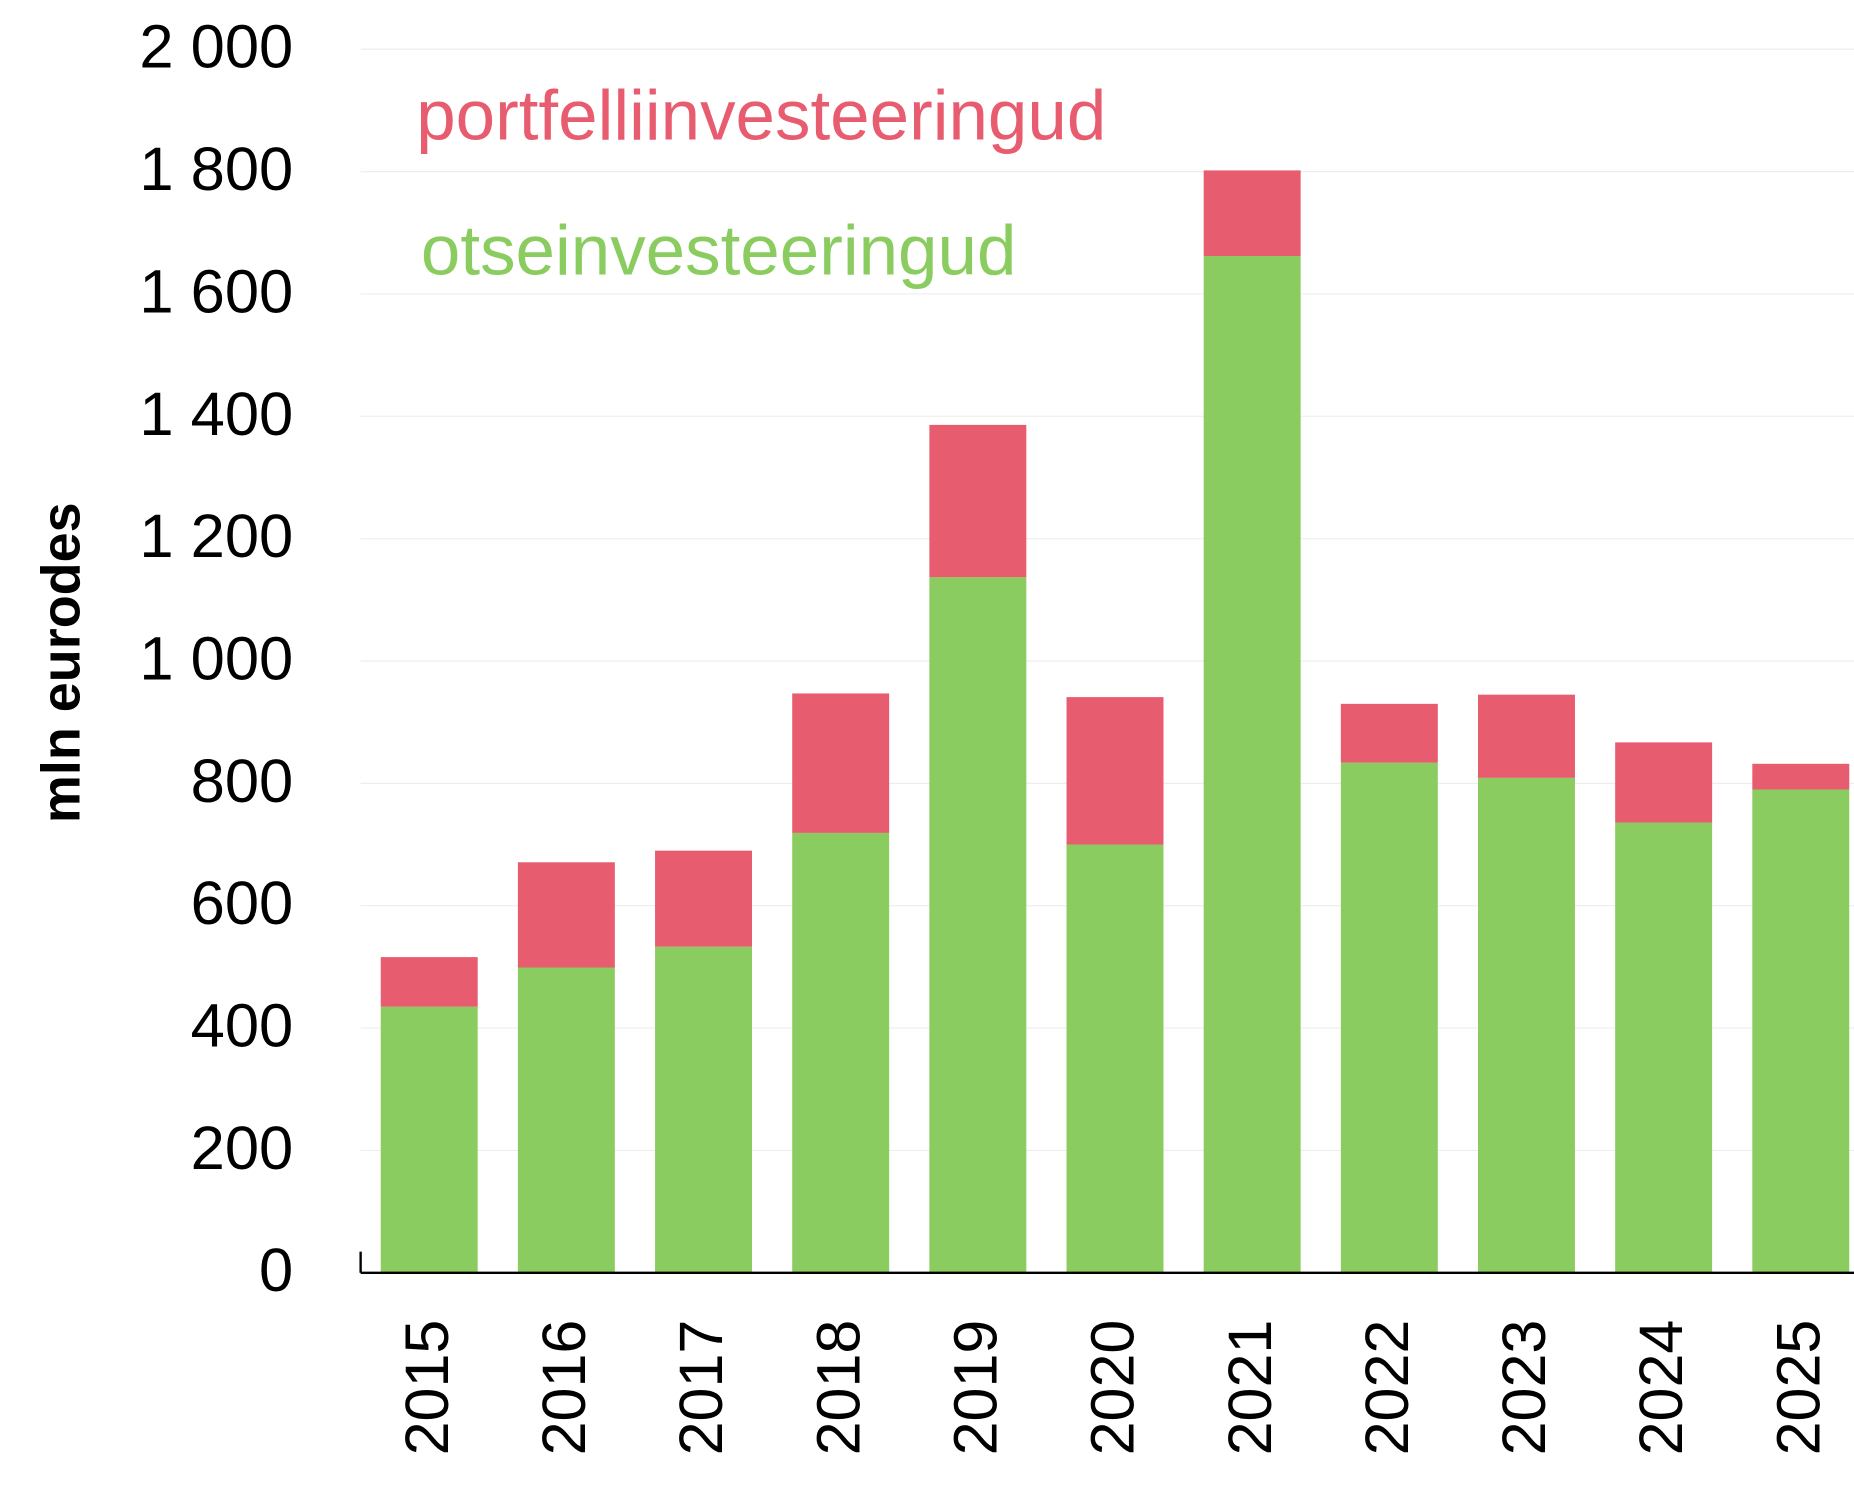 The image size is (1854, 1498). What do you see at coordinates (1661, 1388) in the screenshot?
I see `x-tick-label: 2024` at bounding box center [1661, 1388].